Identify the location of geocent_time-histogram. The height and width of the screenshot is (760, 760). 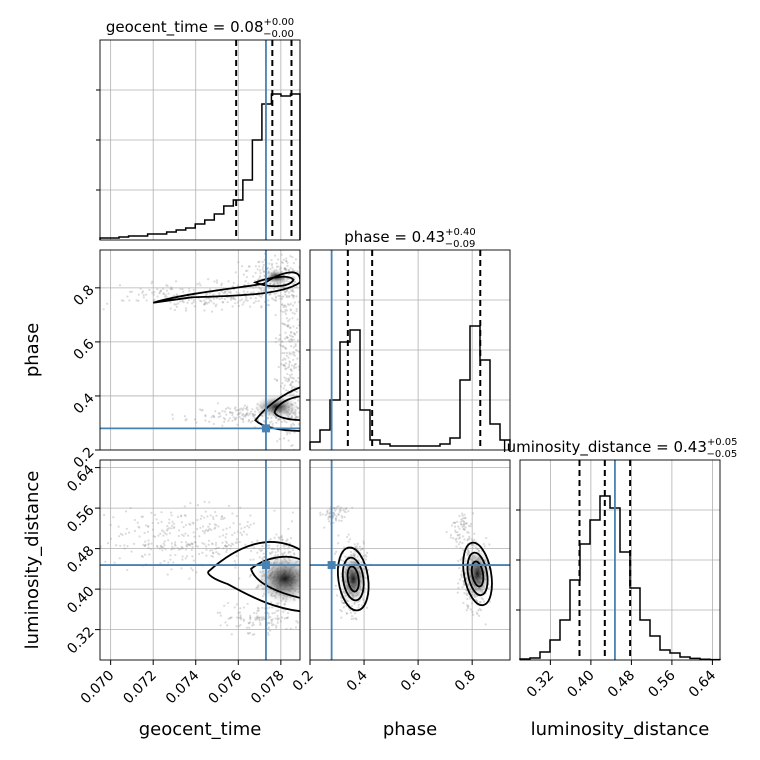
(200, 166).